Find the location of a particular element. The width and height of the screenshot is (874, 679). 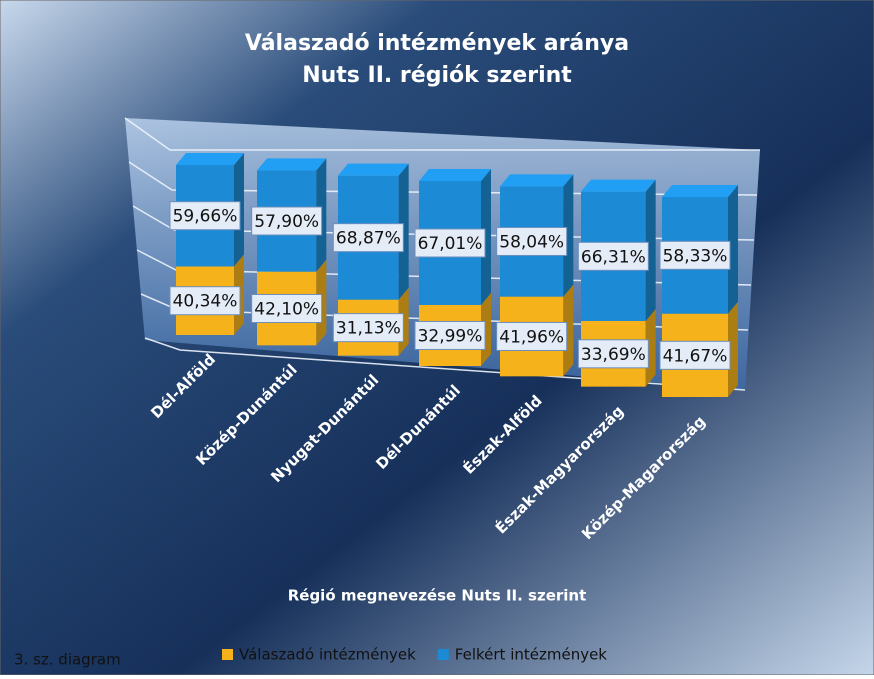

legend-label: Válaszadó intézmények is located at coordinates (327, 655).